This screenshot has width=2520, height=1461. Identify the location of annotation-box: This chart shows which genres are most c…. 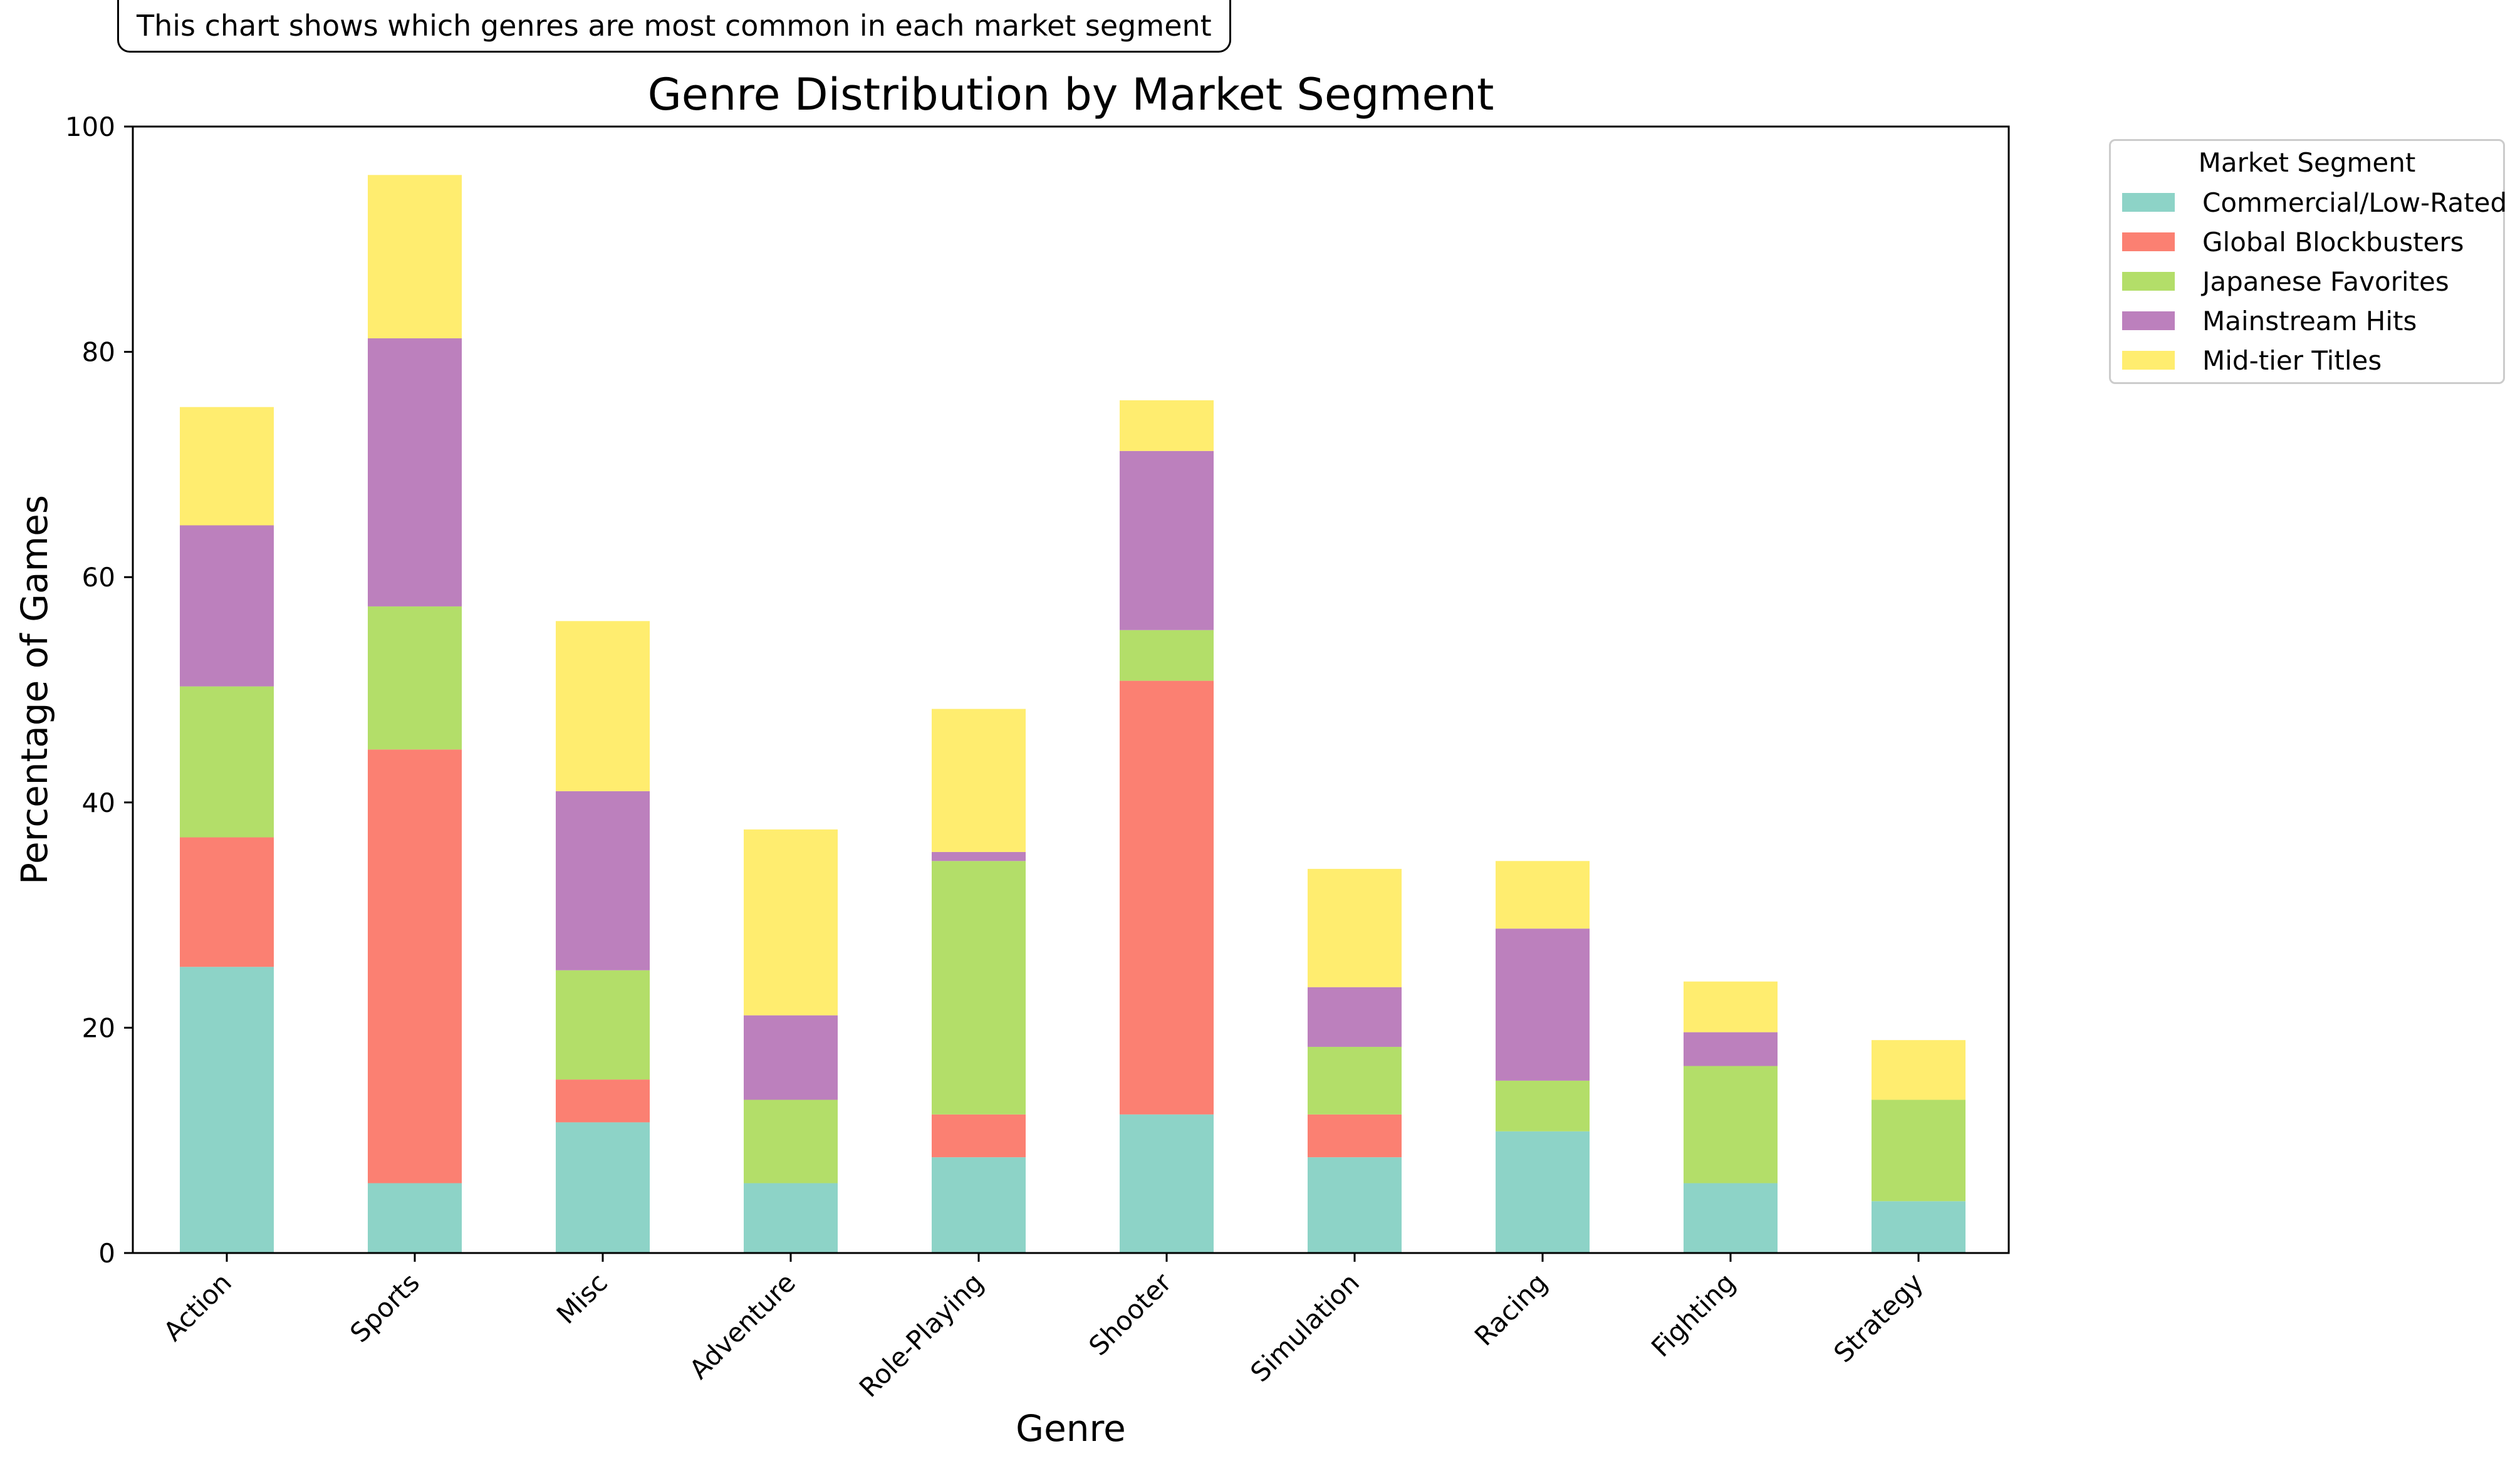
(674, 26).